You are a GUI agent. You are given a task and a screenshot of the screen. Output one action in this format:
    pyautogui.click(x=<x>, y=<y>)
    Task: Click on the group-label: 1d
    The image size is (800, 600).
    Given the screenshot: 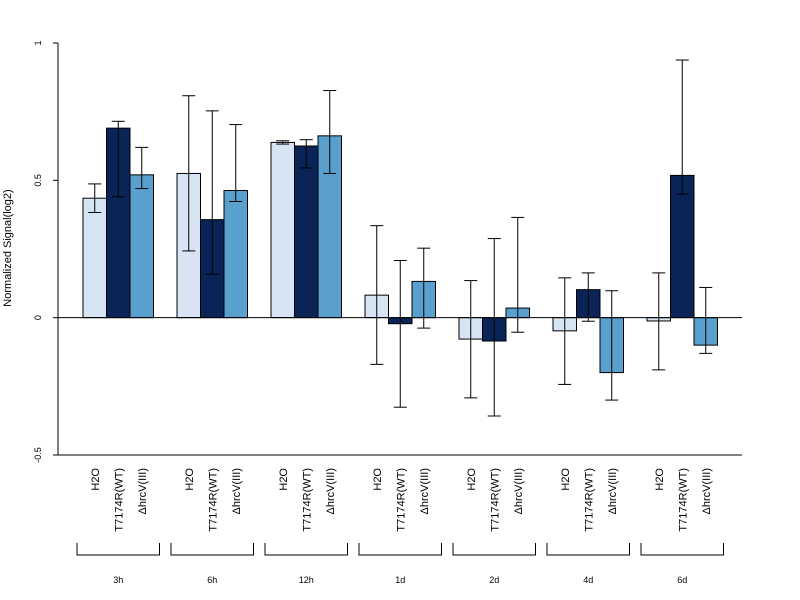 What is the action you would take?
    pyautogui.click(x=400, y=580)
    